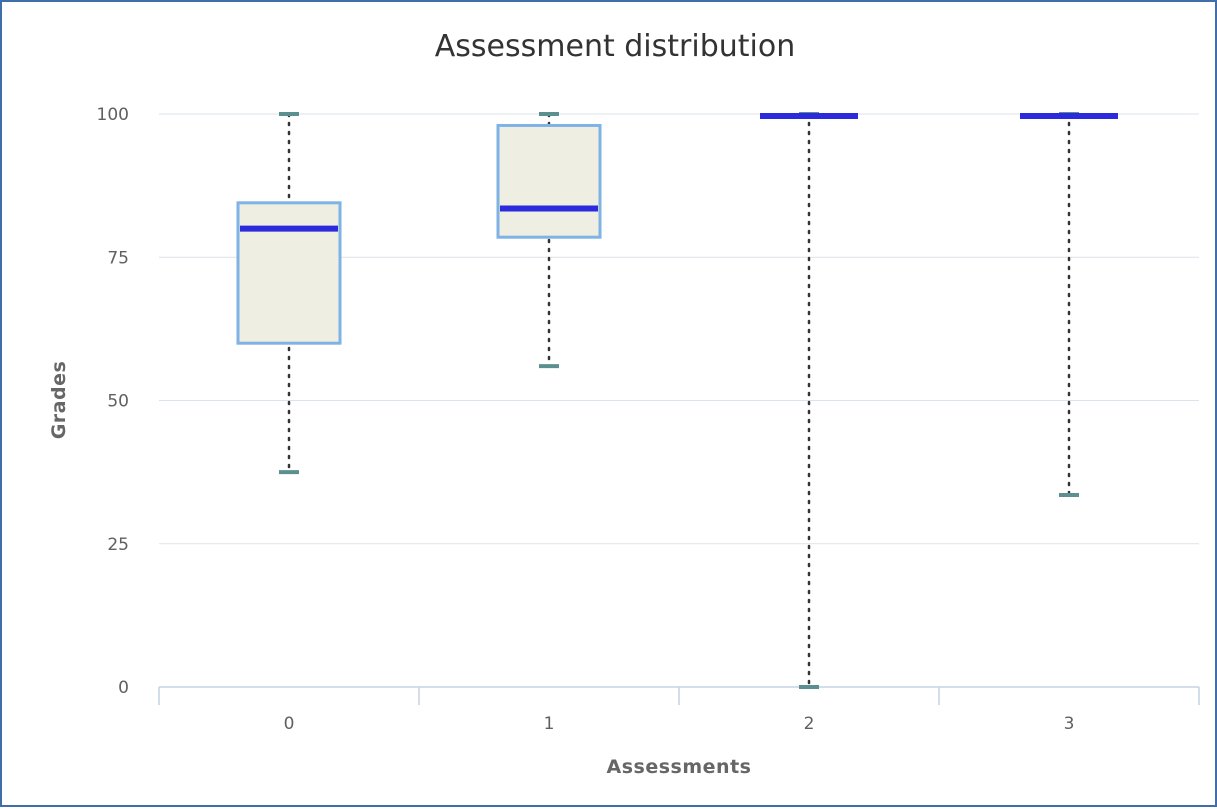 The width and height of the screenshot is (1217, 809). Describe the element at coordinates (118, 402) in the screenshot. I see `y-tick-label: 50` at that location.